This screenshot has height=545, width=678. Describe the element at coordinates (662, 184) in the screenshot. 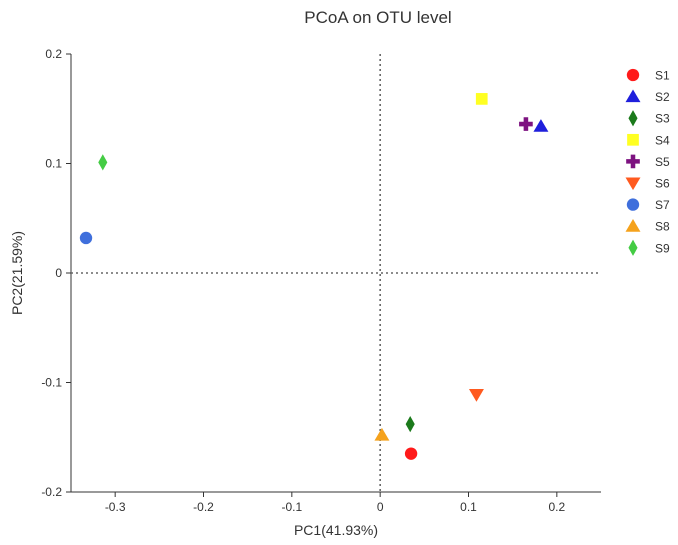

I see `legend-label-s6: S6` at that location.